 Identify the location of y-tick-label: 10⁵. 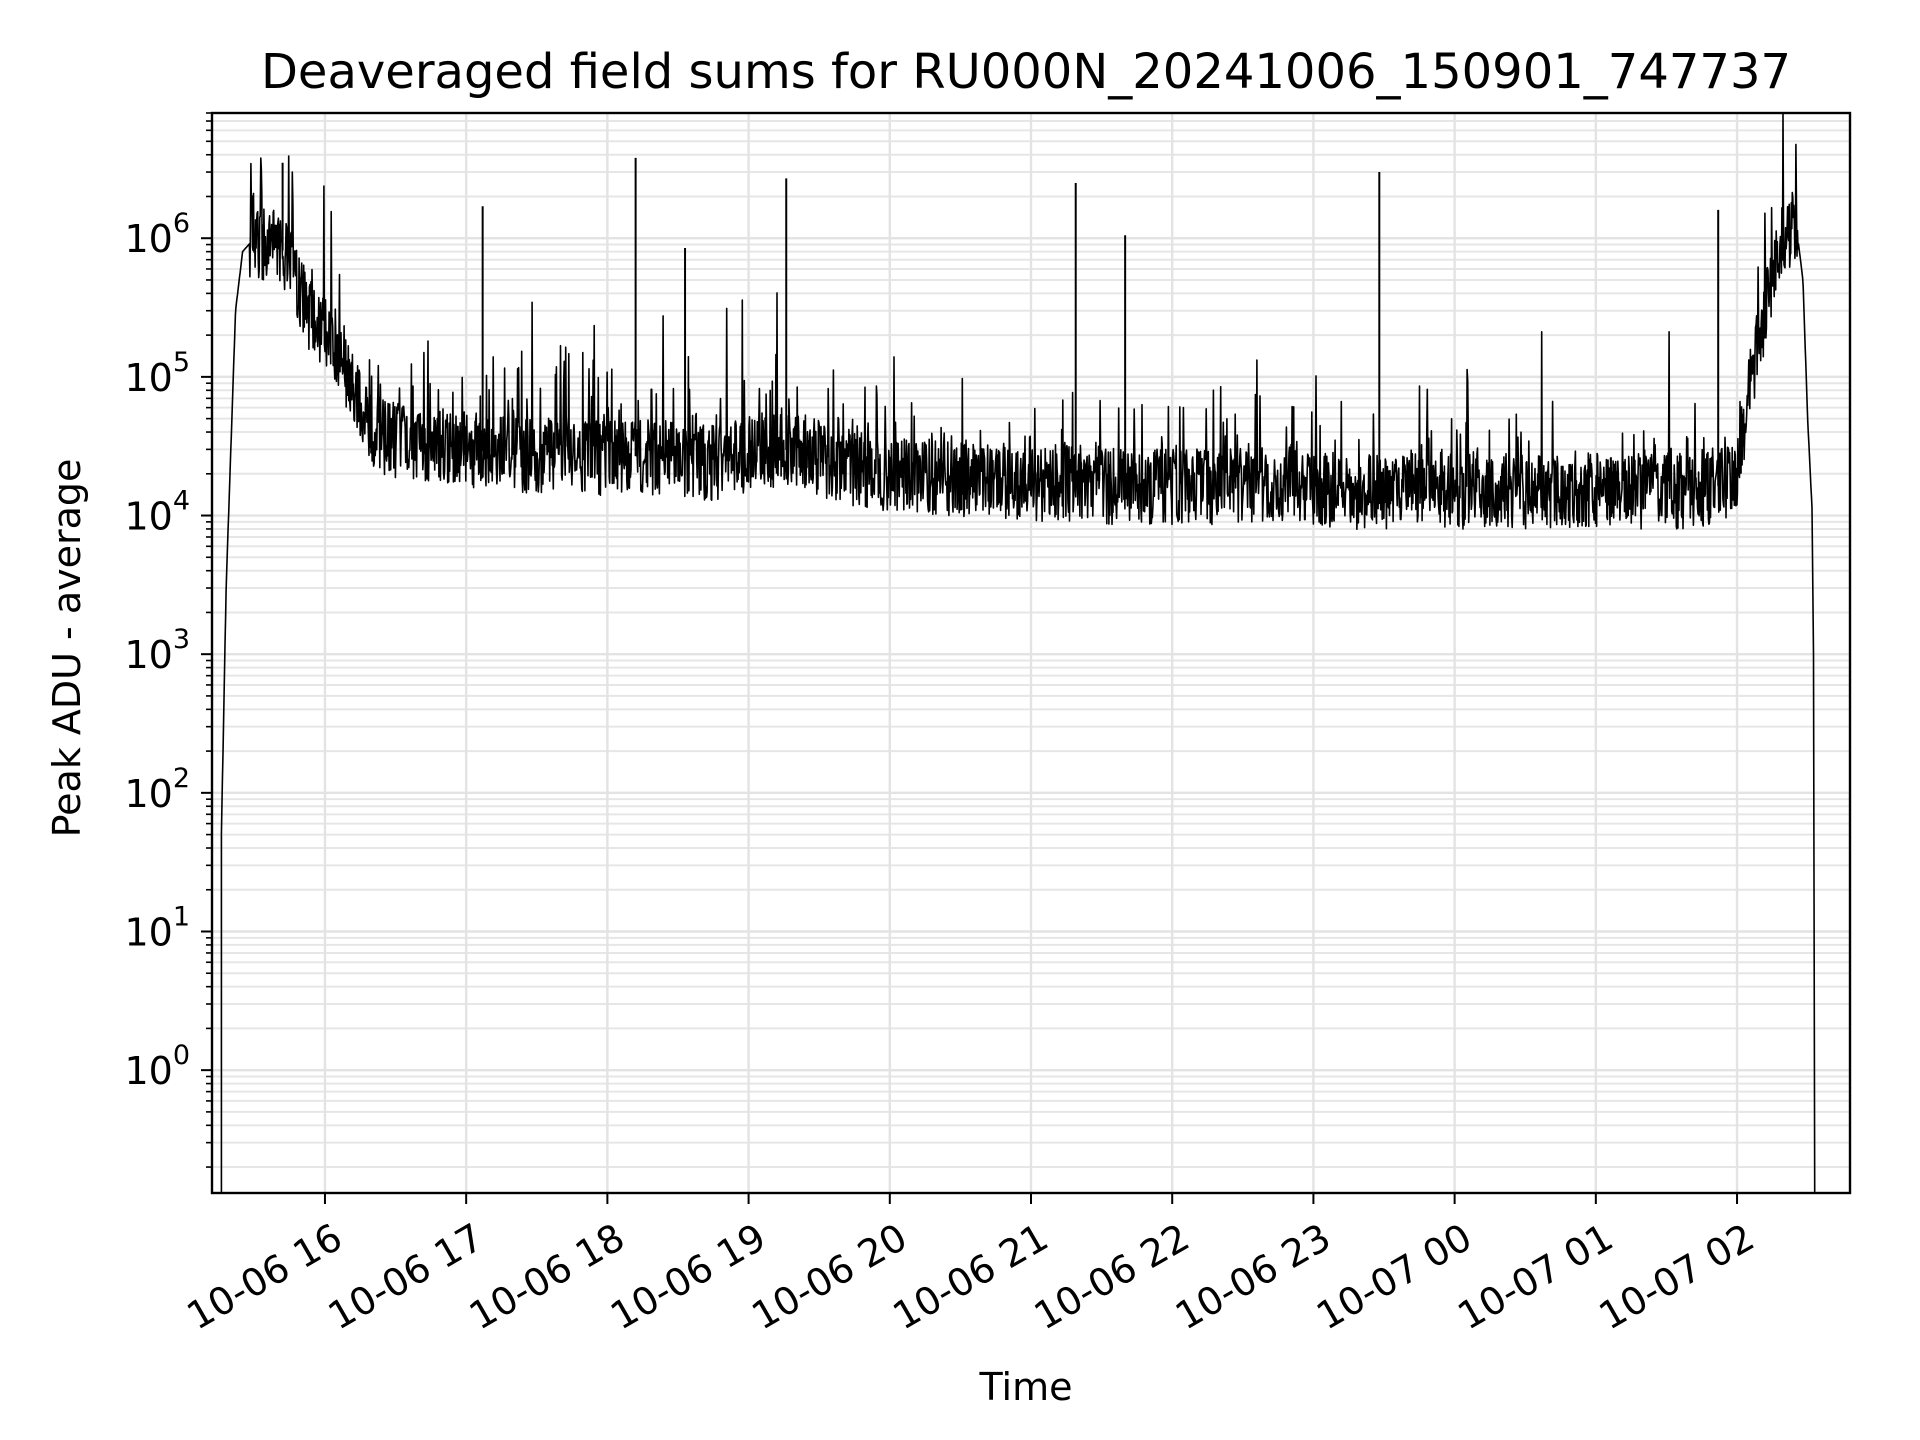
(157, 373).